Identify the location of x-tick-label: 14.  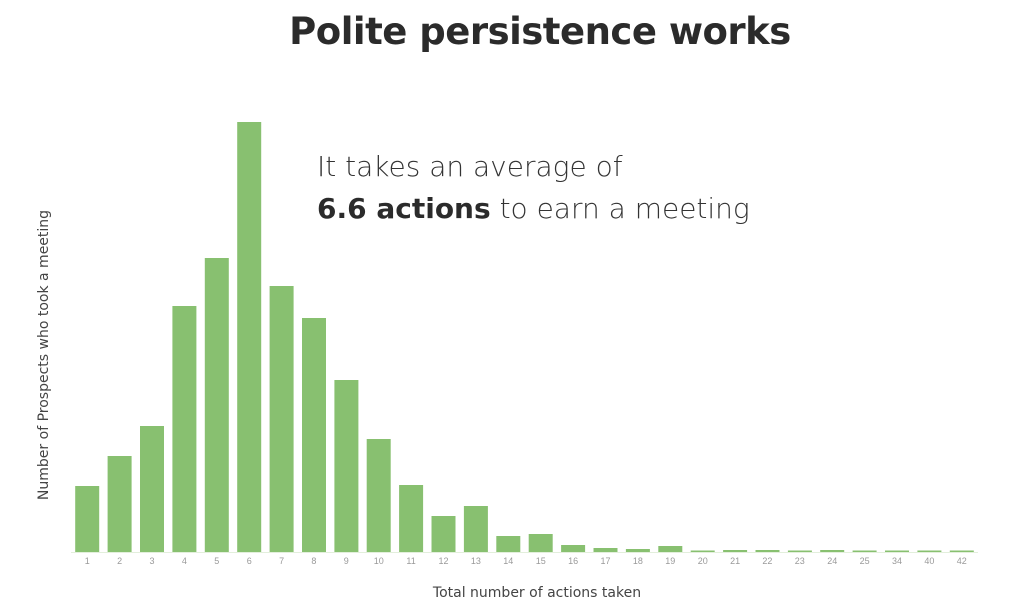
(508, 561).